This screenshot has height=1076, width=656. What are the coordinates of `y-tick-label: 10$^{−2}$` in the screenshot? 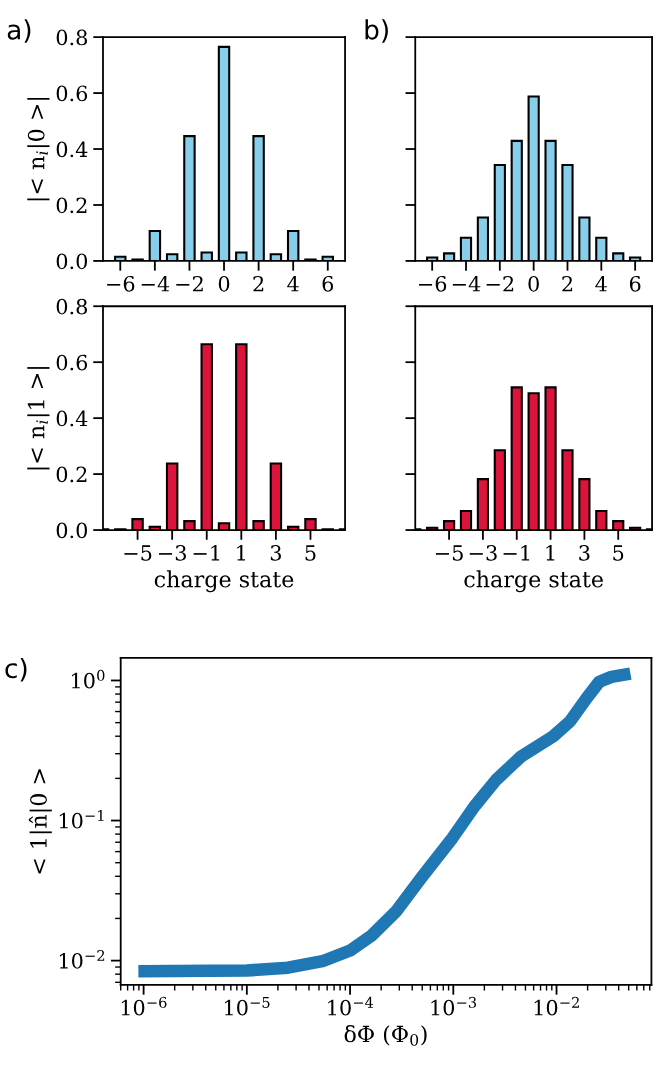 It's located at (82, 959).